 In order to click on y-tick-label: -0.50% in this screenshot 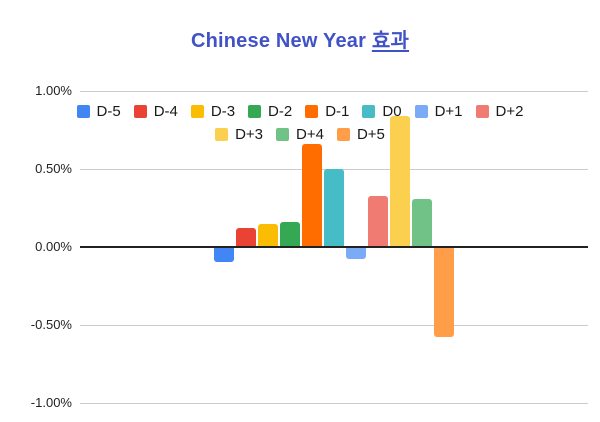, I will do `click(51, 324)`.